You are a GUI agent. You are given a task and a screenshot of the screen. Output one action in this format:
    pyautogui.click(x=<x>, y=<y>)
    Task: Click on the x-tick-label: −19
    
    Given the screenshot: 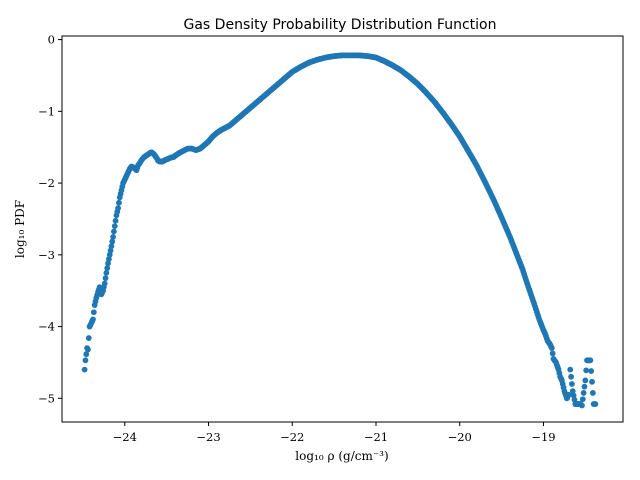 What is the action you would take?
    pyautogui.click(x=543, y=437)
    